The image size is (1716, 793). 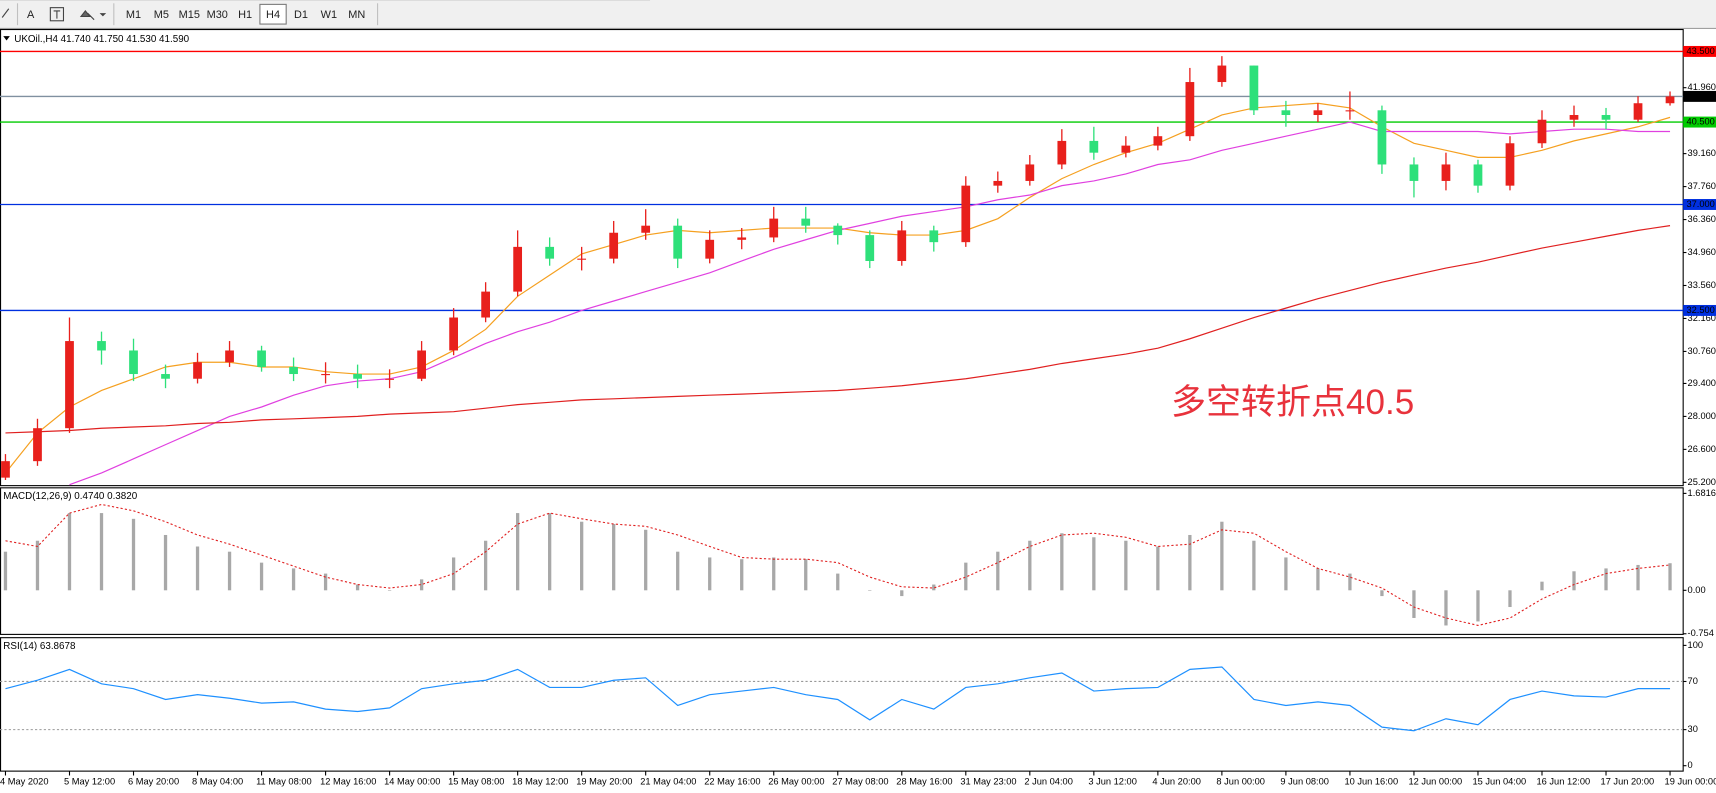 What do you see at coordinates (24, 782) in the screenshot?
I see `x-tick-label: 4 May 2020` at bounding box center [24, 782].